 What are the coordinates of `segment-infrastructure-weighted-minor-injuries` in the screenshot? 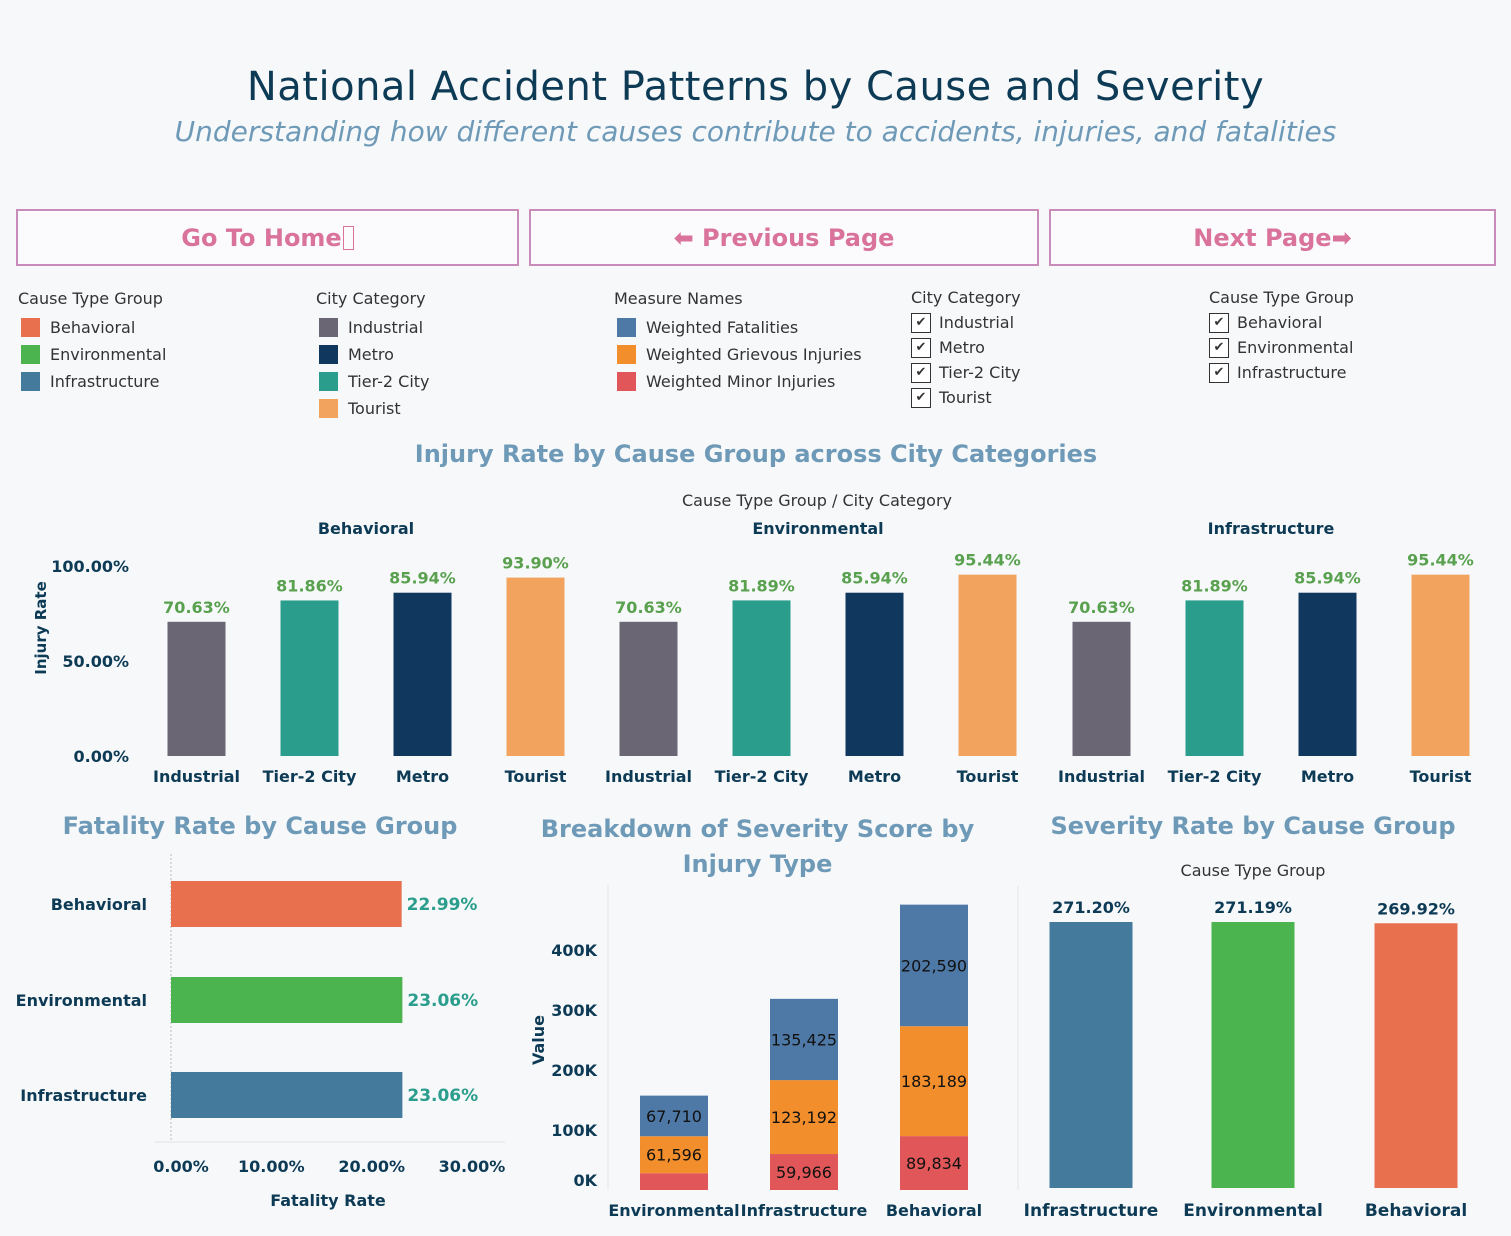 It's located at (804, 1172).